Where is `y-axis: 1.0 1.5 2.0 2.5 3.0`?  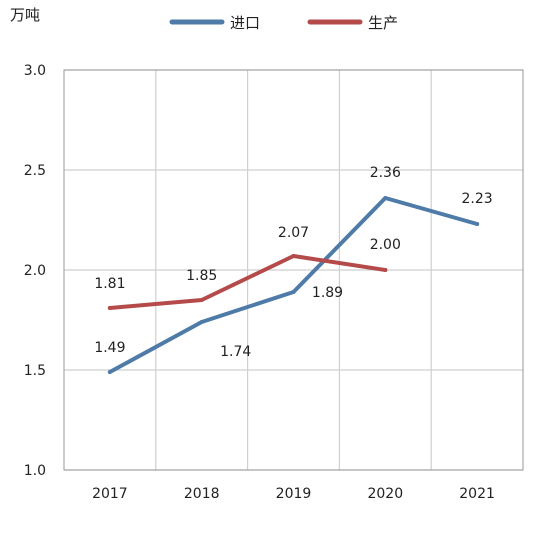
y-axis: 1.0 1.5 2.0 2.5 3.0 is located at coordinates (35, 271).